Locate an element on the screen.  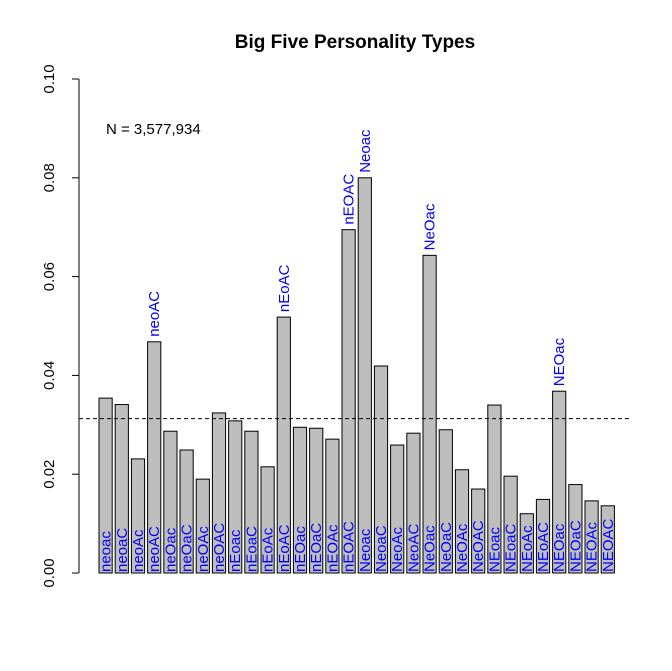
bar-top-label: neoAC is located at coordinates (154, 314).